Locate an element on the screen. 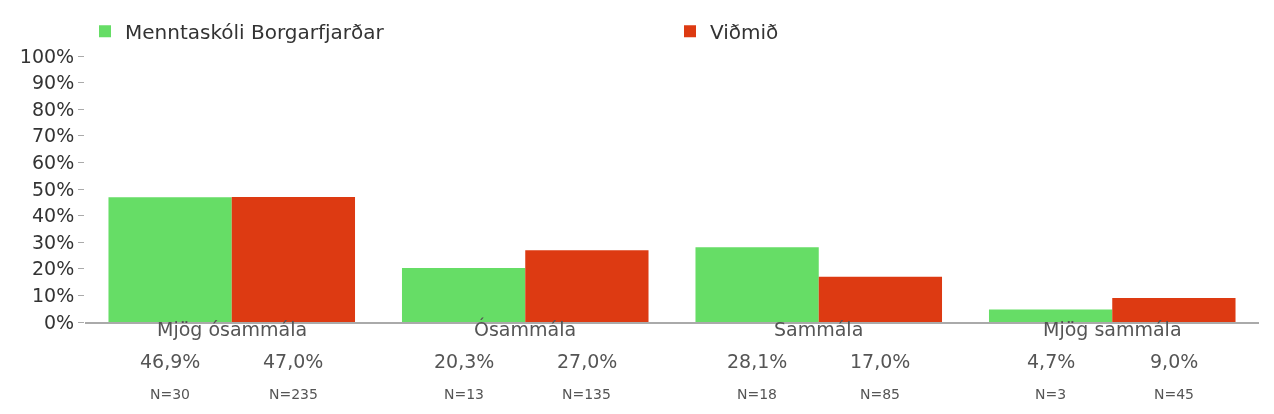 The image size is (1274, 414). text: N=30 is located at coordinates (170, 394).